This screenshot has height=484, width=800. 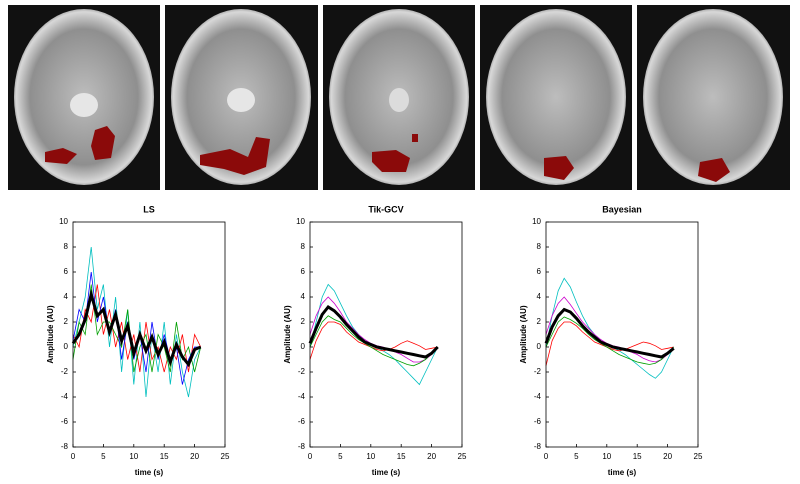 I want to click on chart-title: Bayesian, so click(x=622, y=209).